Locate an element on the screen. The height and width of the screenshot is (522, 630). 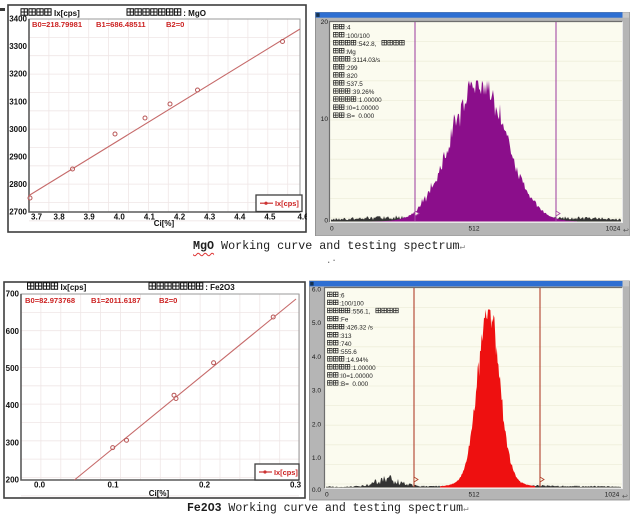
svg-text: 3400 is located at coordinates (18, 19).